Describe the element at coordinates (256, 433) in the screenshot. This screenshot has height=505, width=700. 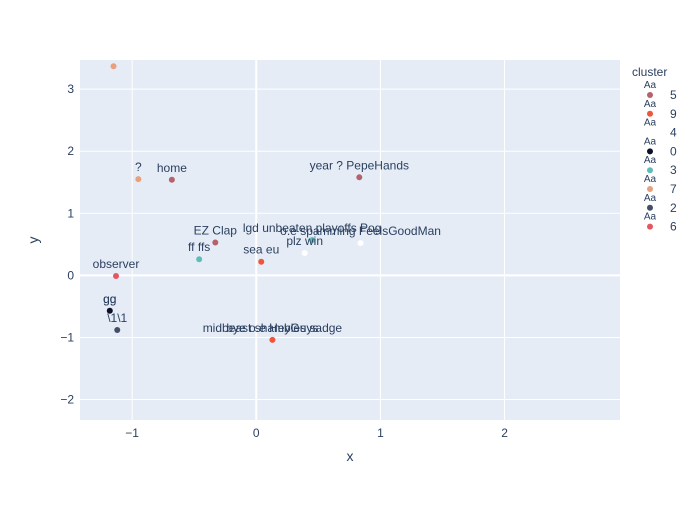
I see `x-tick-label: 0` at that location.